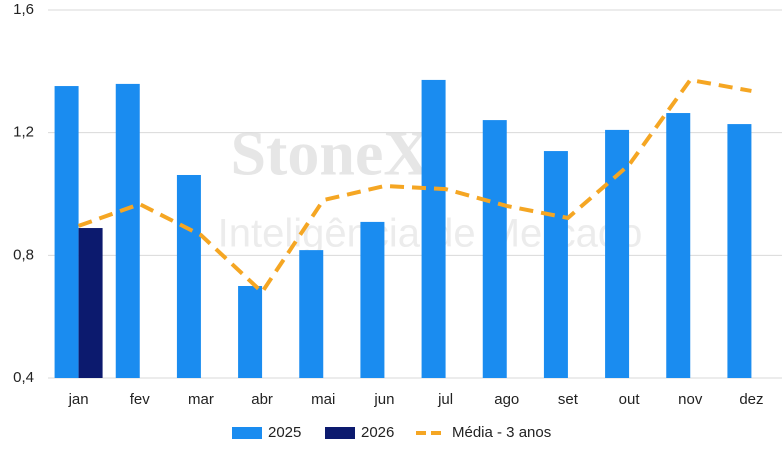  What do you see at coordinates (690, 399) in the screenshot?
I see `x-tick-label: nov` at bounding box center [690, 399].